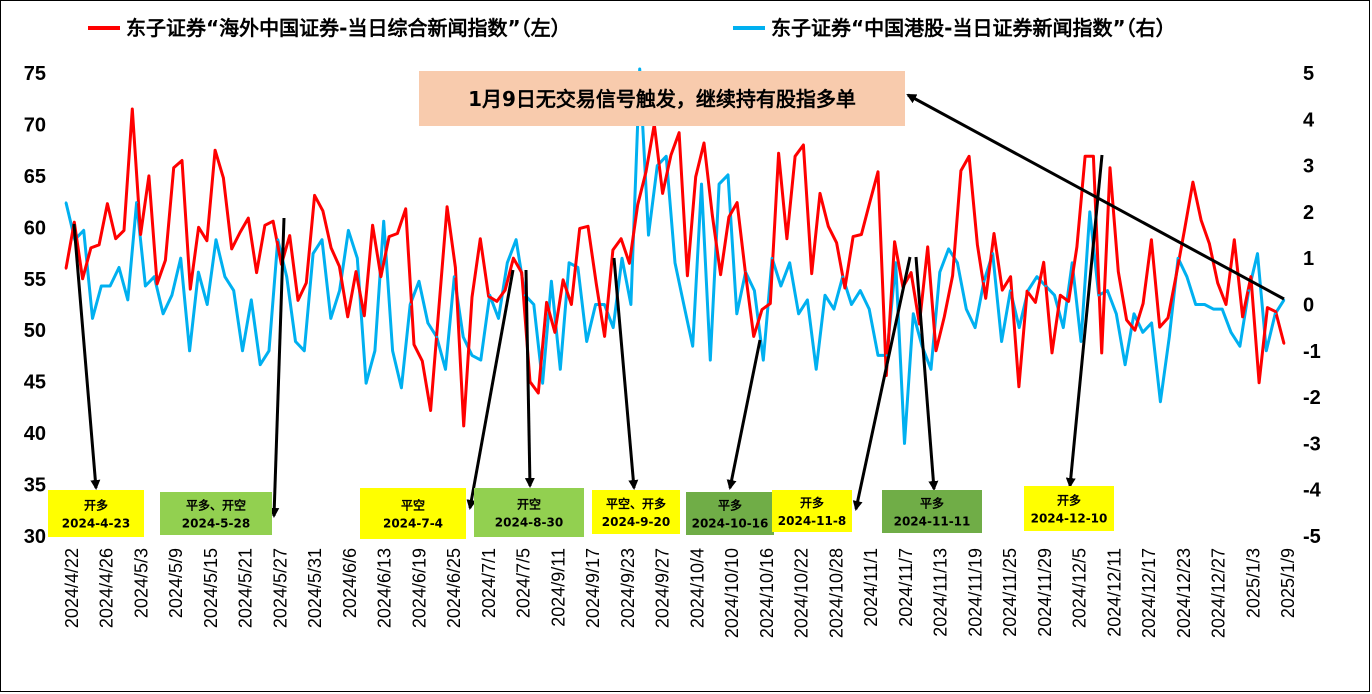  I want to click on y-left-tick-label: 30, so click(35, 537).